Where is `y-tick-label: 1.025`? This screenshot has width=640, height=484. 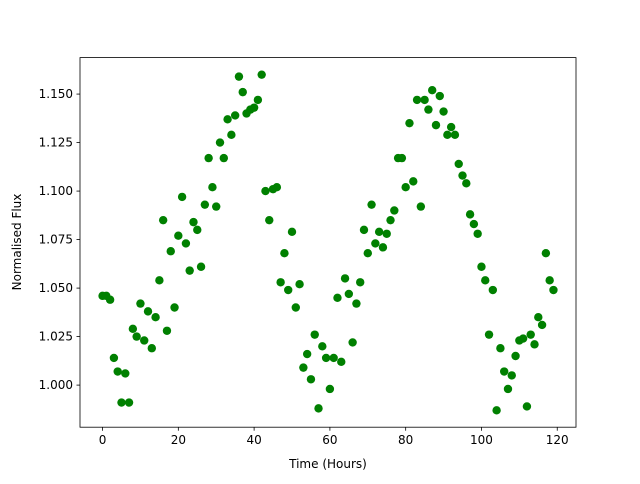 y-tick-label: 1.025 is located at coordinates (56, 337).